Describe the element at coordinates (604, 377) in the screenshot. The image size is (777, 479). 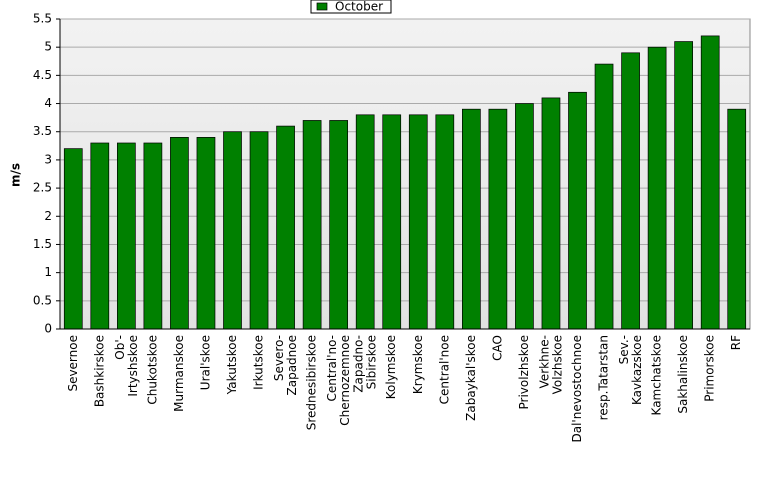
I see `x-tick-label: resp.Tatarstan` at that location.